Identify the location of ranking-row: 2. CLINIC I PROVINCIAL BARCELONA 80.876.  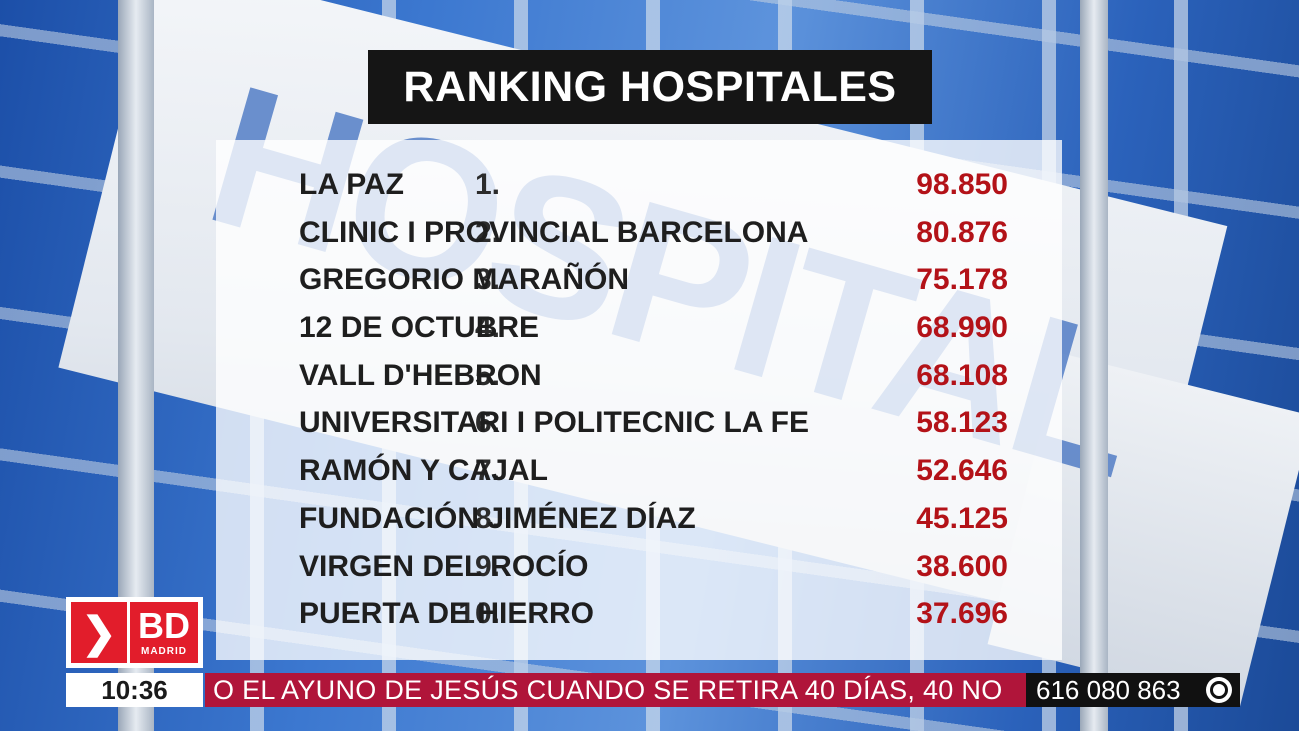
(639, 234).